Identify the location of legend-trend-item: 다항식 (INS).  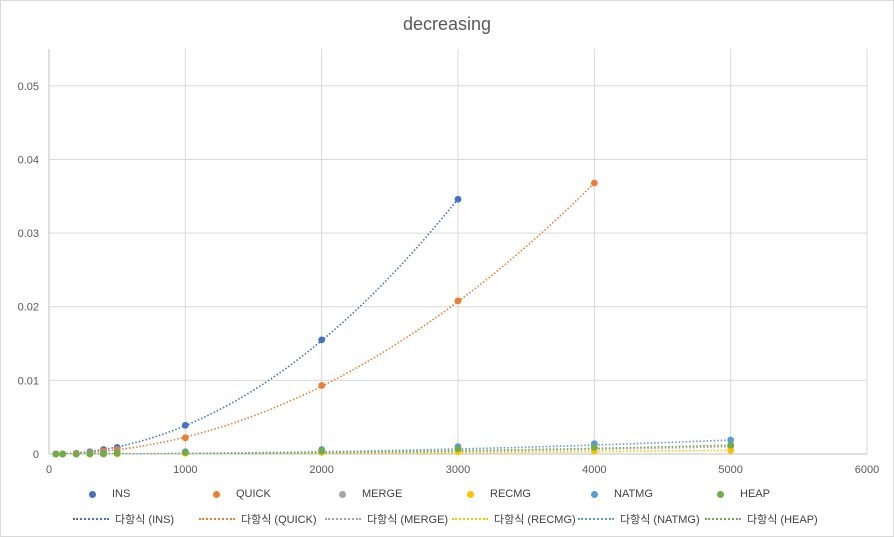
(123, 519).